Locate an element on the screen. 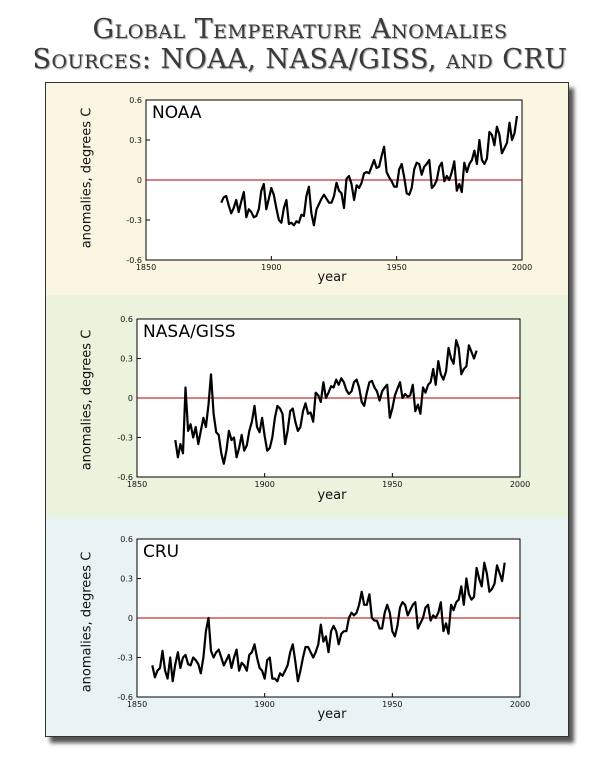  panel-source-label: NOAA is located at coordinates (177, 113).